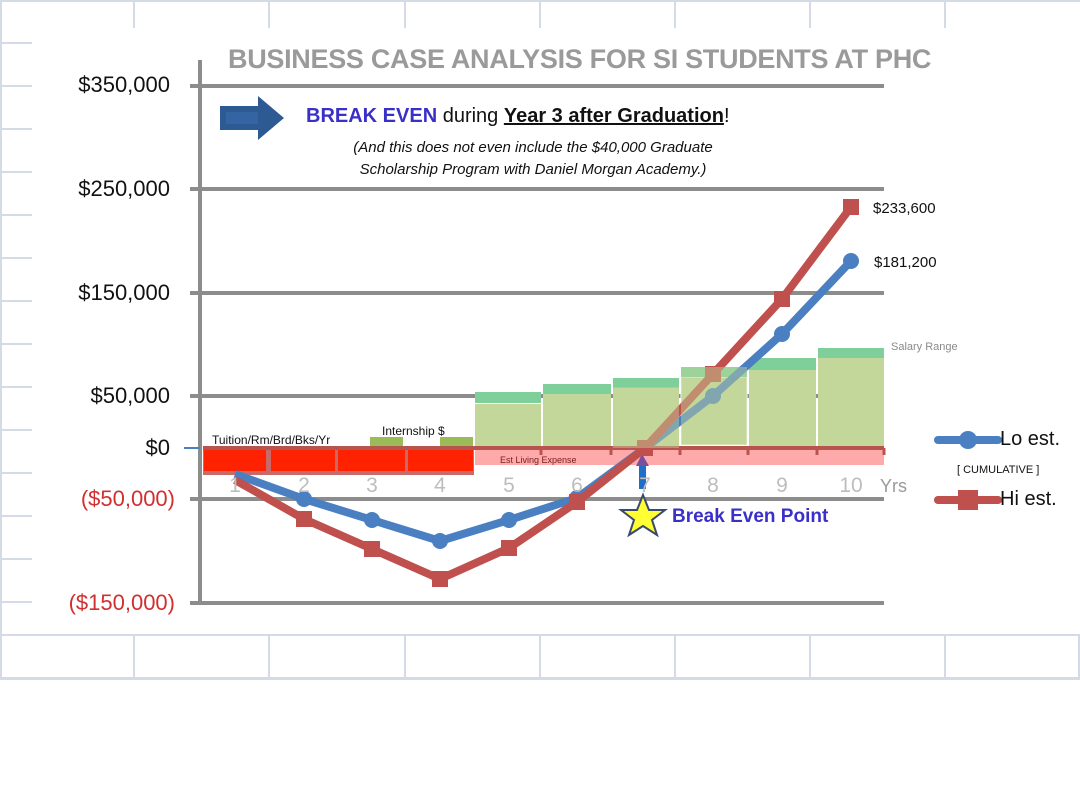 Image resolution: width=1080 pixels, height=810 pixels. What do you see at coordinates (372, 116) in the screenshot?
I see `break-even-emphasis: BREAK EVEN` at bounding box center [372, 116].